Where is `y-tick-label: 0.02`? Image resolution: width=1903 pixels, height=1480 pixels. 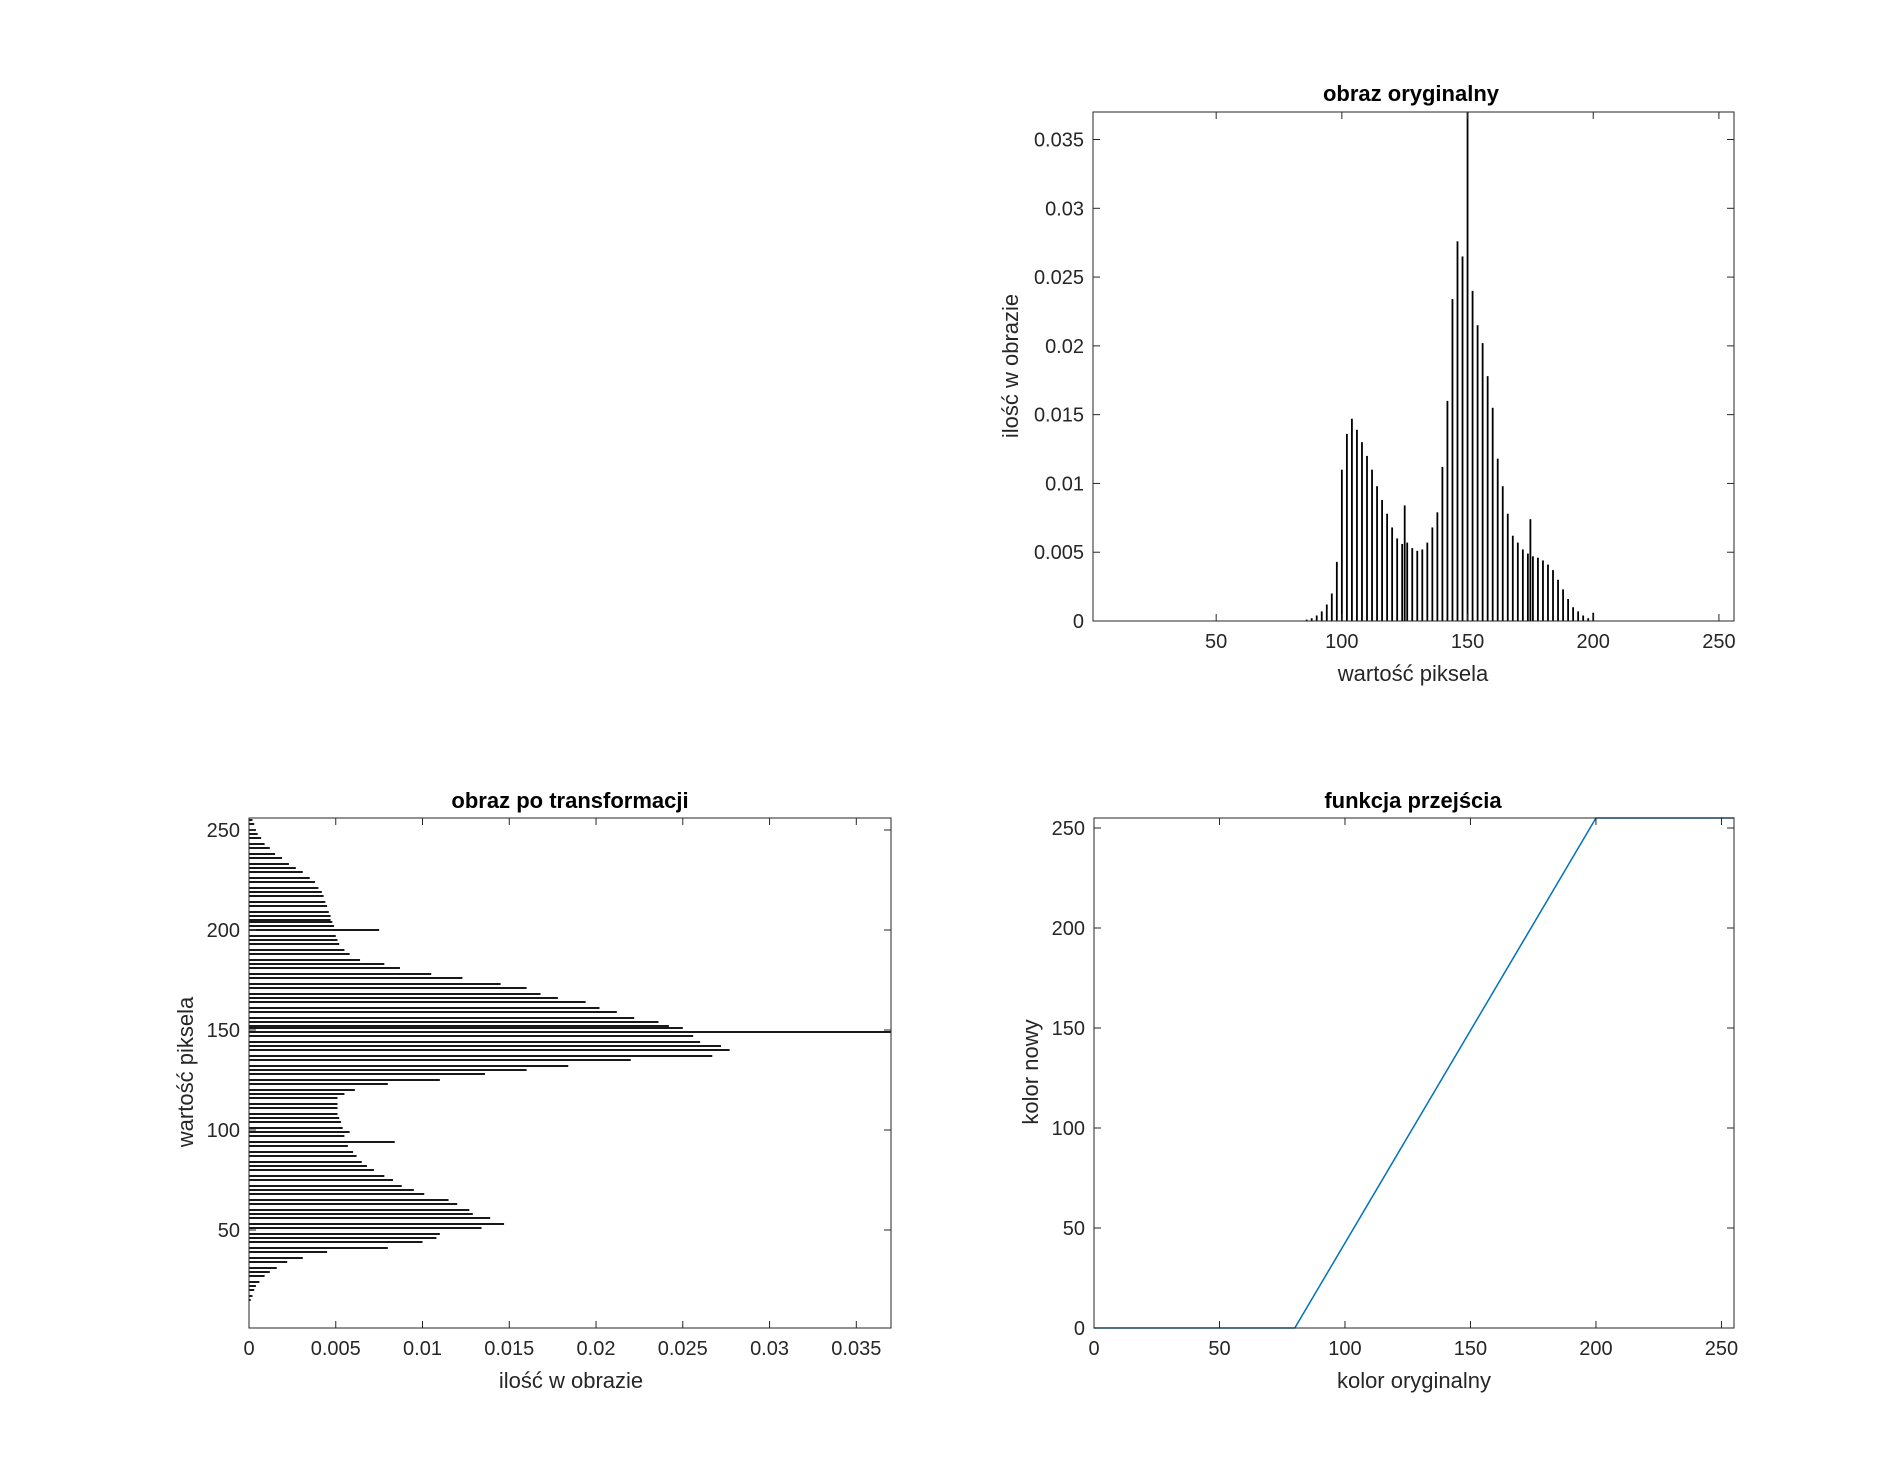
y-tick-label: 0.02 is located at coordinates (1064, 347).